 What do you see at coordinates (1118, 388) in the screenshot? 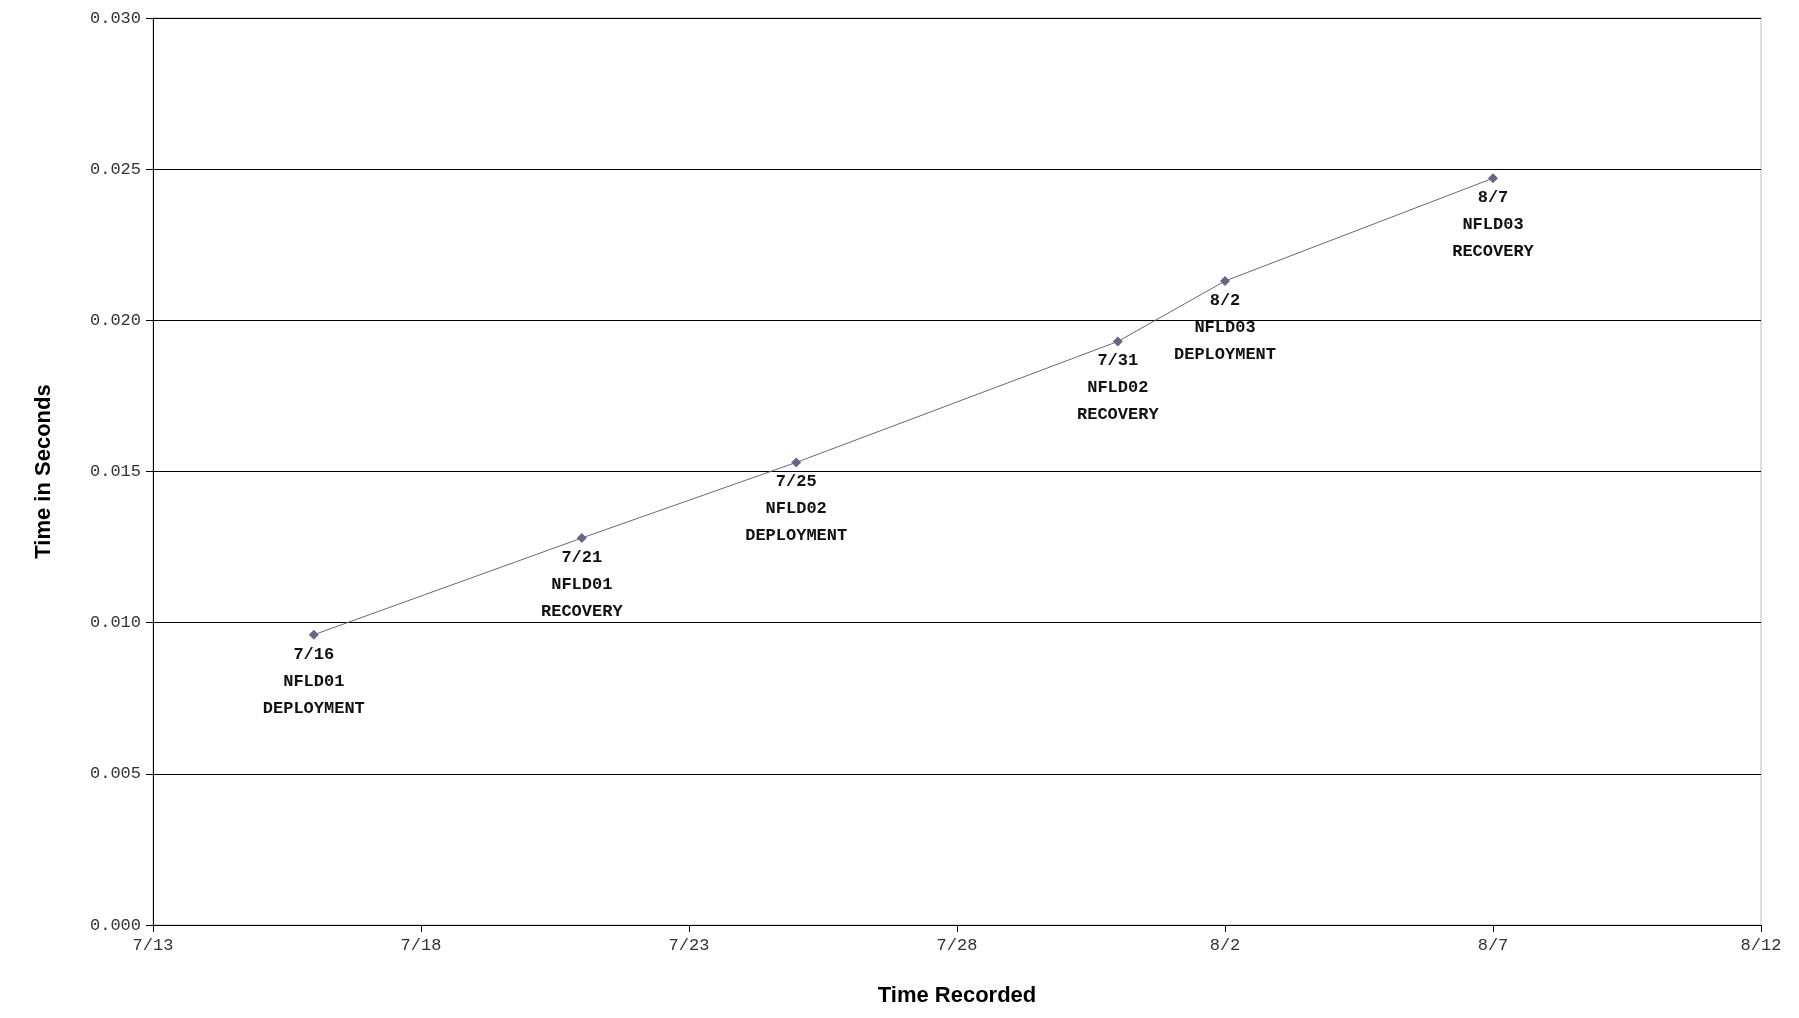
I see `annotation: 7/31 NFLD02 RECOVERY` at bounding box center [1118, 388].